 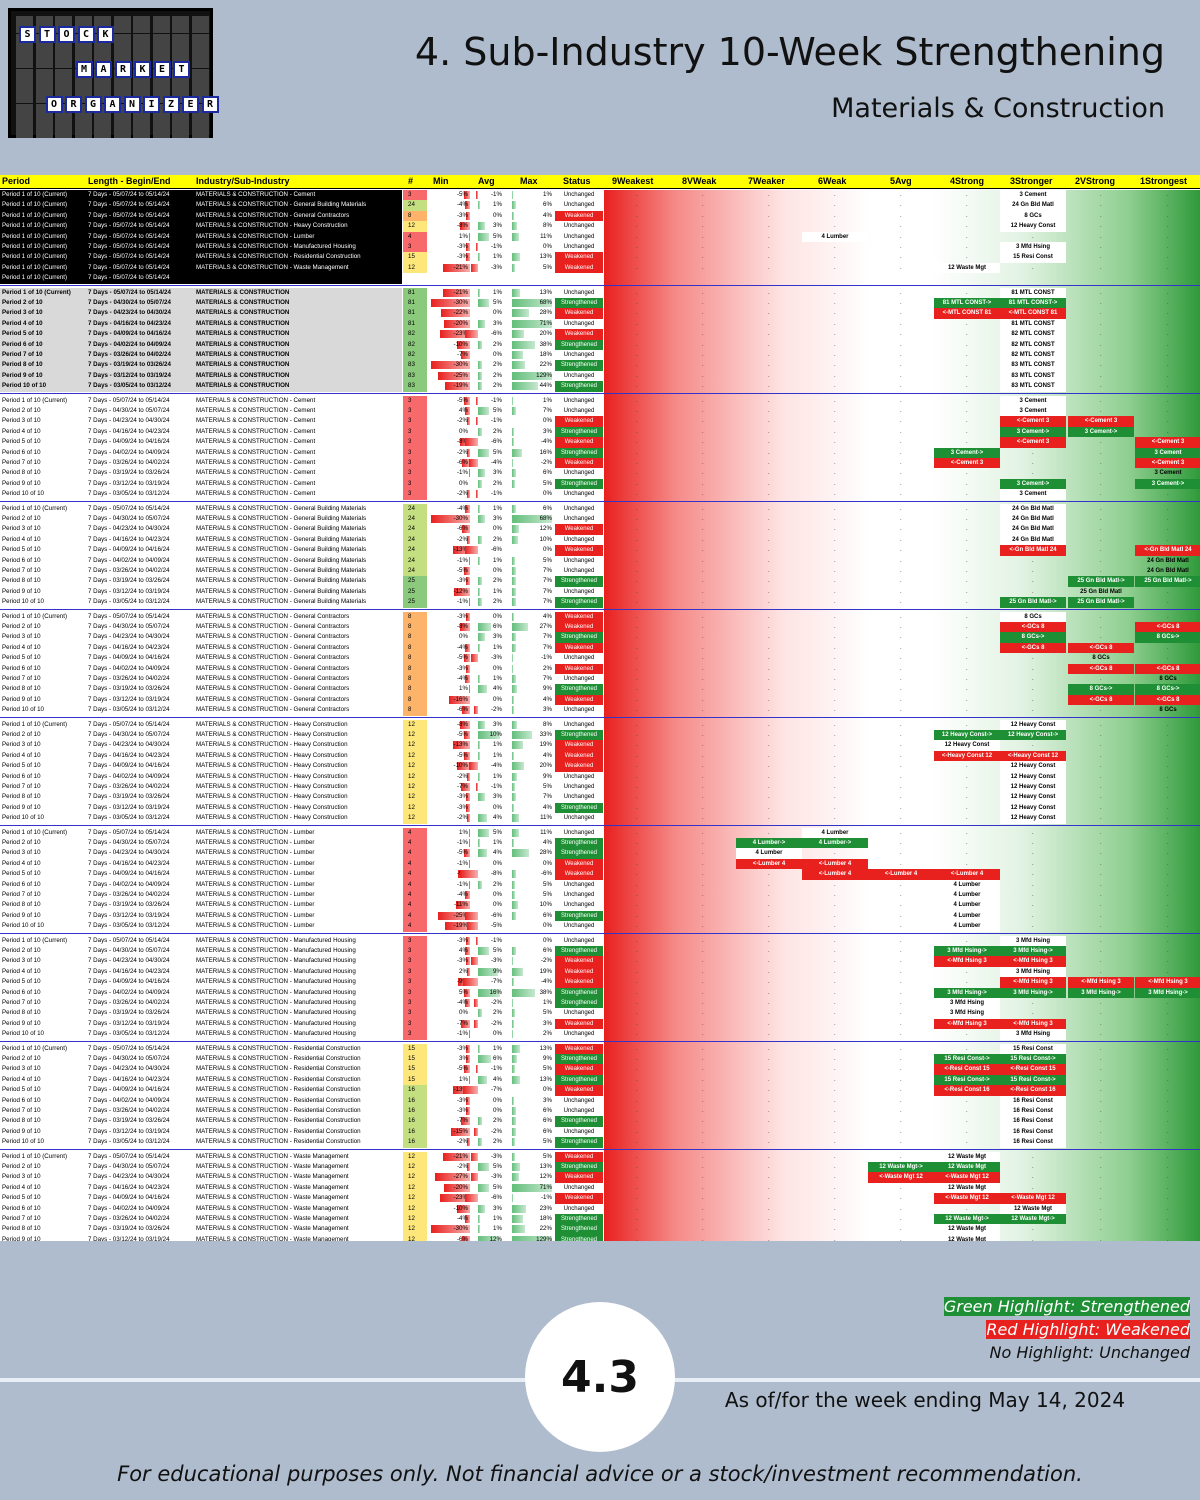 I want to click on row-text: Period 8 of 10, so click(x=21, y=581).